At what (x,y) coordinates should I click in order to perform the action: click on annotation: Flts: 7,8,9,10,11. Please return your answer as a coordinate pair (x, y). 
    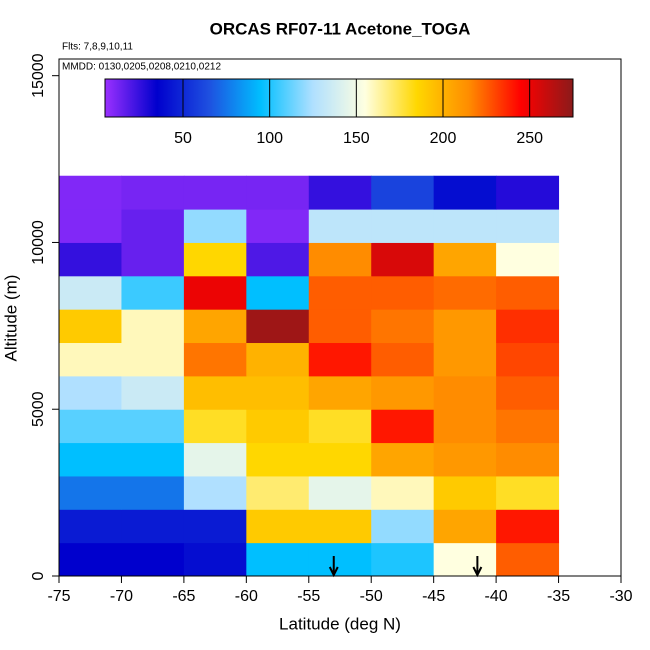
    Looking at the image, I should click on (97, 47).